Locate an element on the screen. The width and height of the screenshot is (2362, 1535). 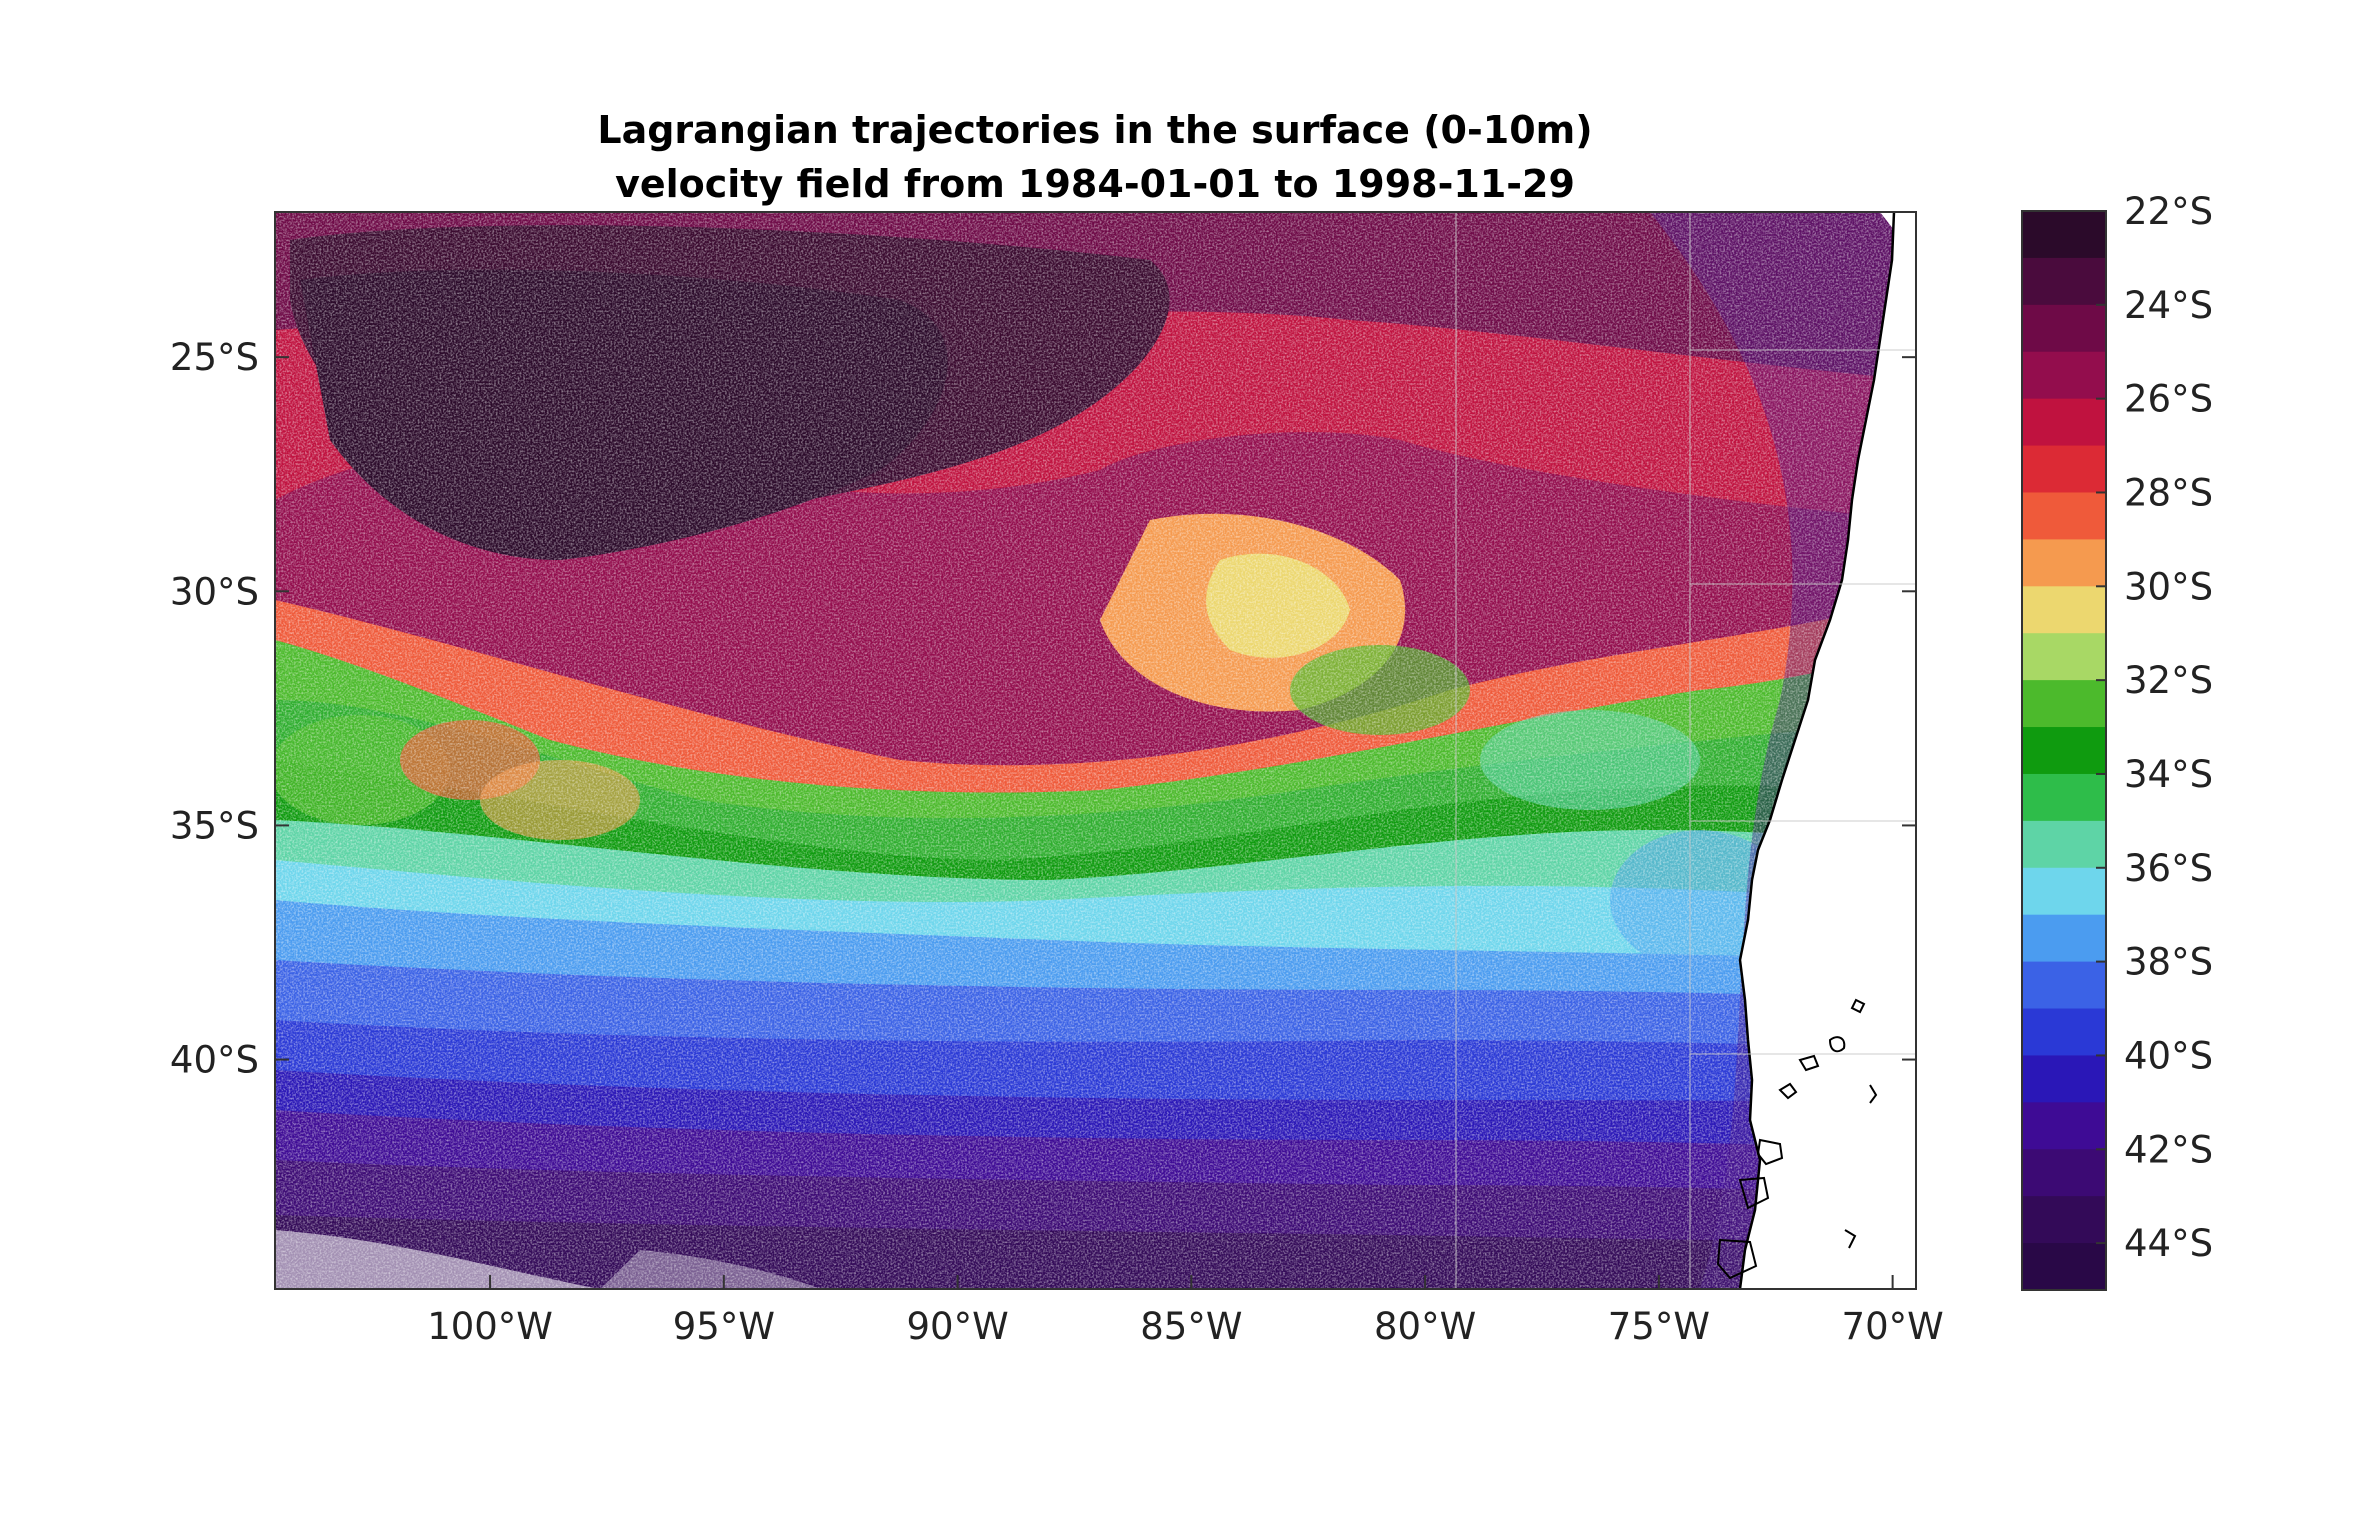
y-tick-label: 30°S is located at coordinates (214, 591).